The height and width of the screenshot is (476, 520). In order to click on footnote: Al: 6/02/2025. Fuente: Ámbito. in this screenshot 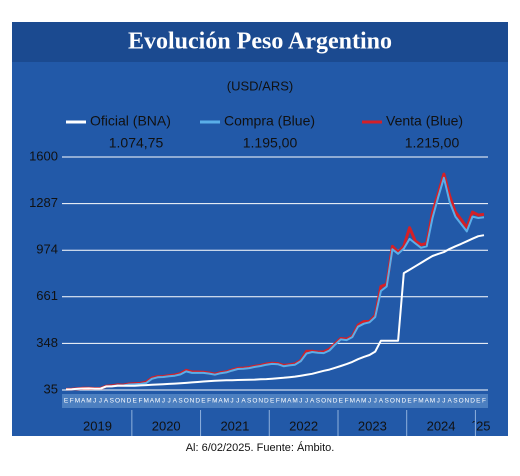, I will do `click(260, 447)`.